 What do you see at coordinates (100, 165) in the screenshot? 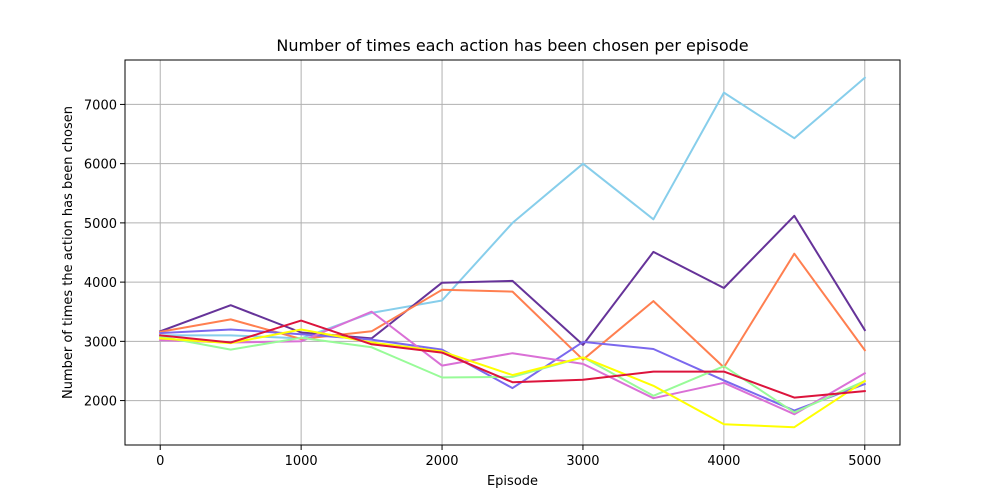
I see `y-tick-label: 6000` at bounding box center [100, 165].